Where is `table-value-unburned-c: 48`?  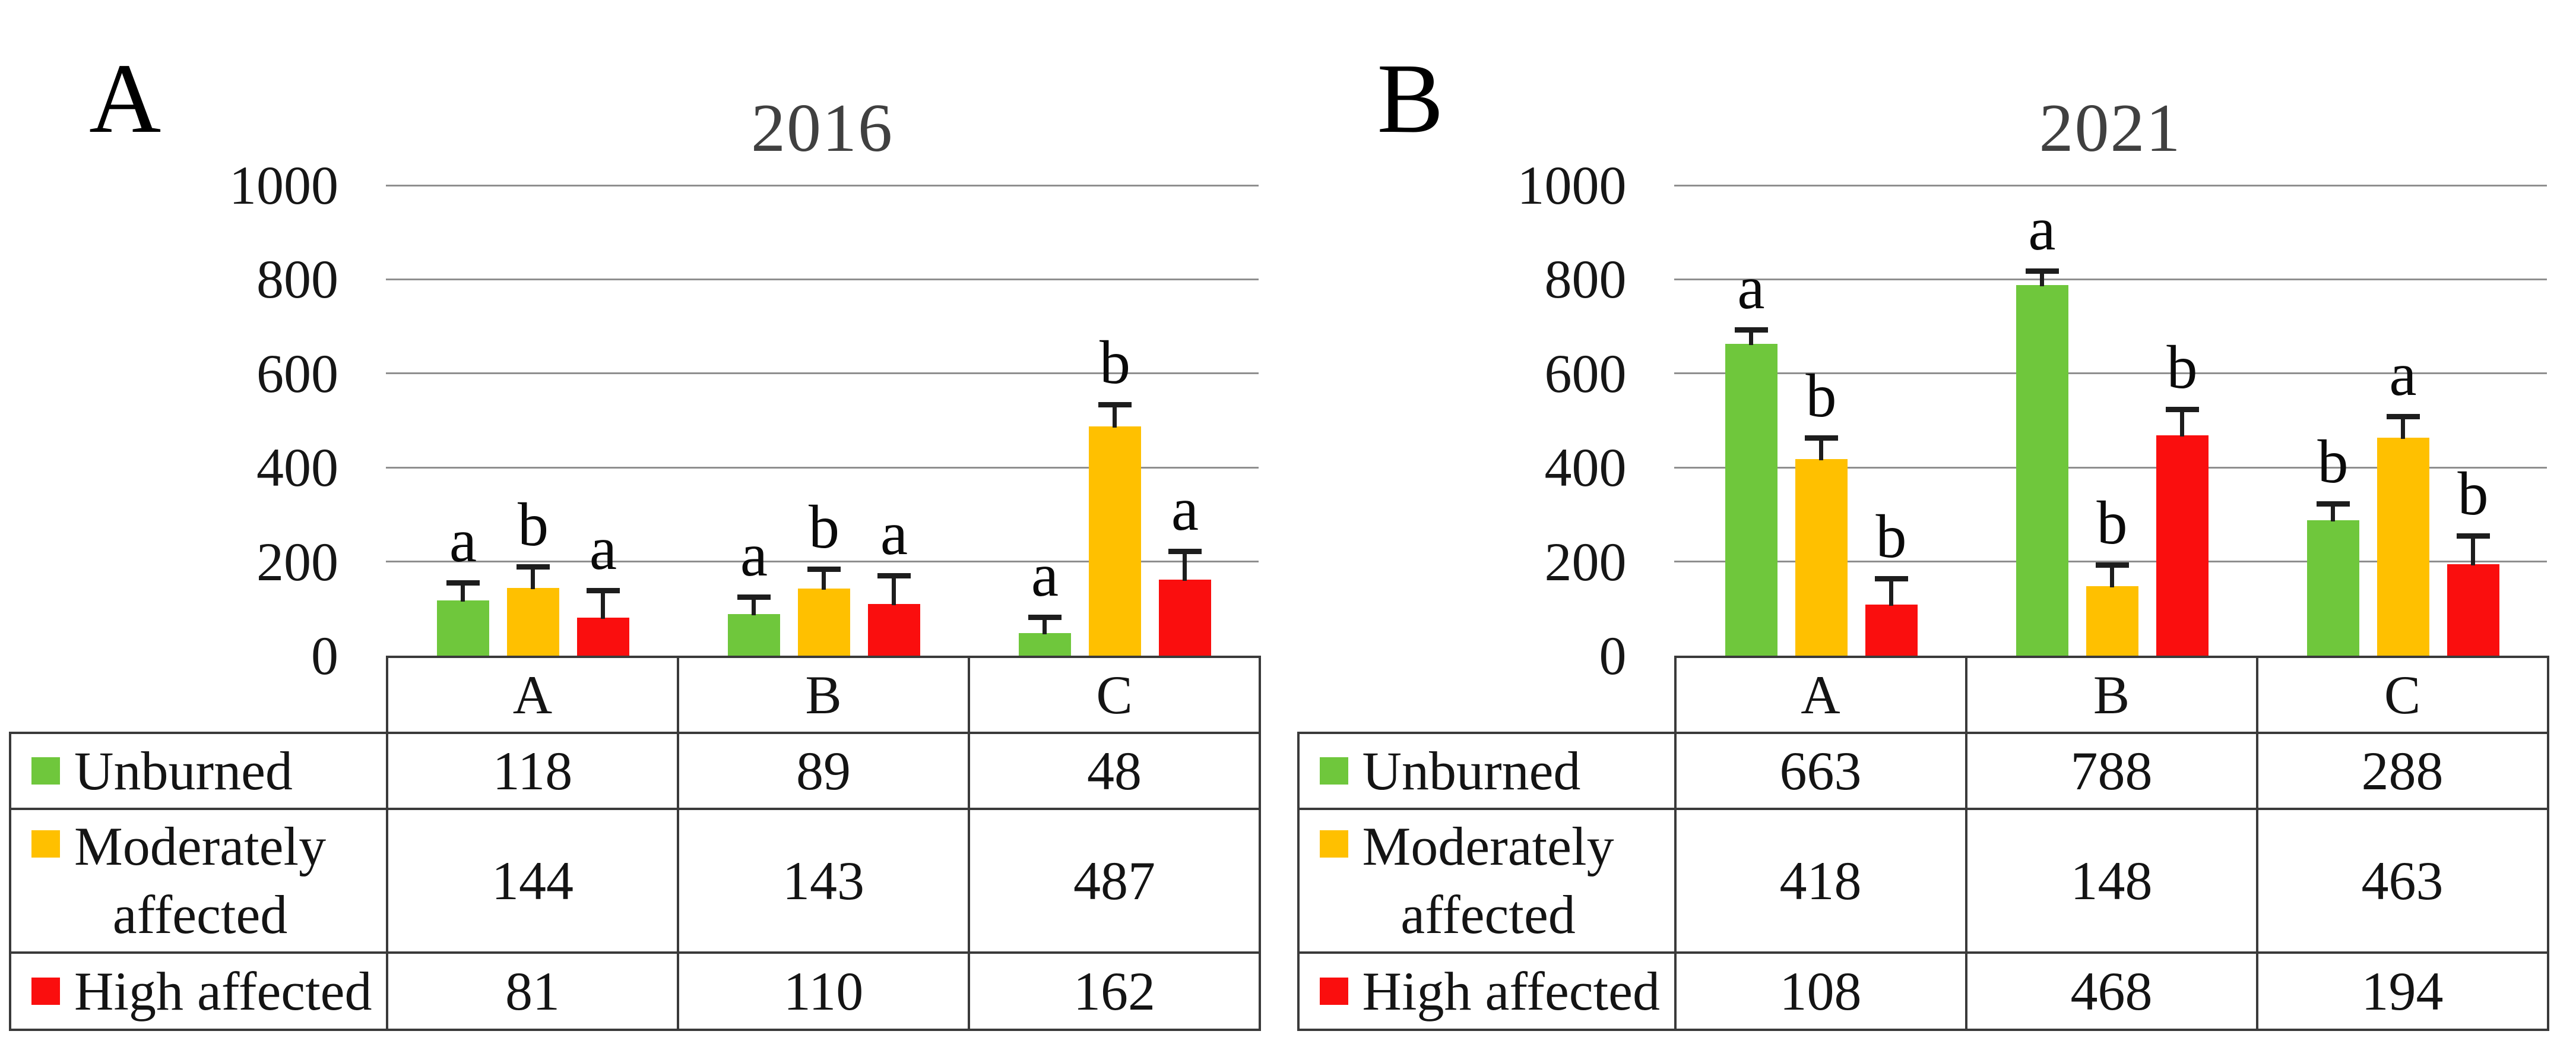
table-value-unburned-c: 48 is located at coordinates (1114, 771).